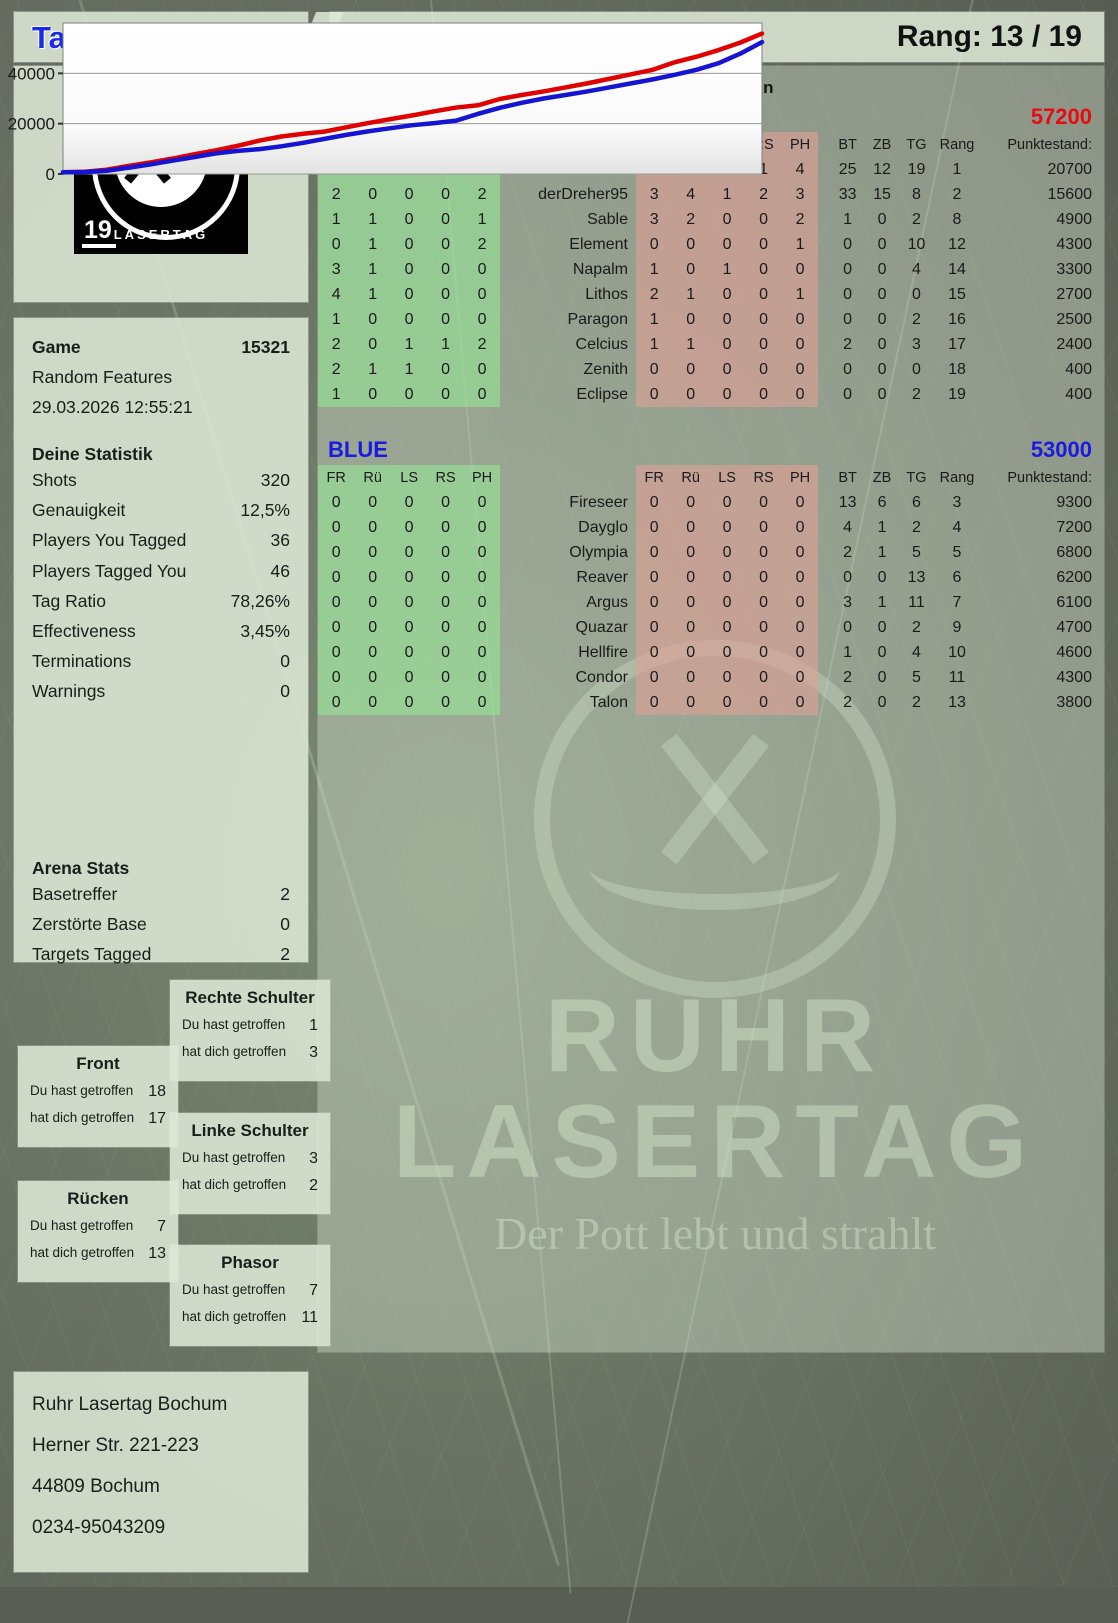  I want to click on cell-bt: 1, so click(848, 652).